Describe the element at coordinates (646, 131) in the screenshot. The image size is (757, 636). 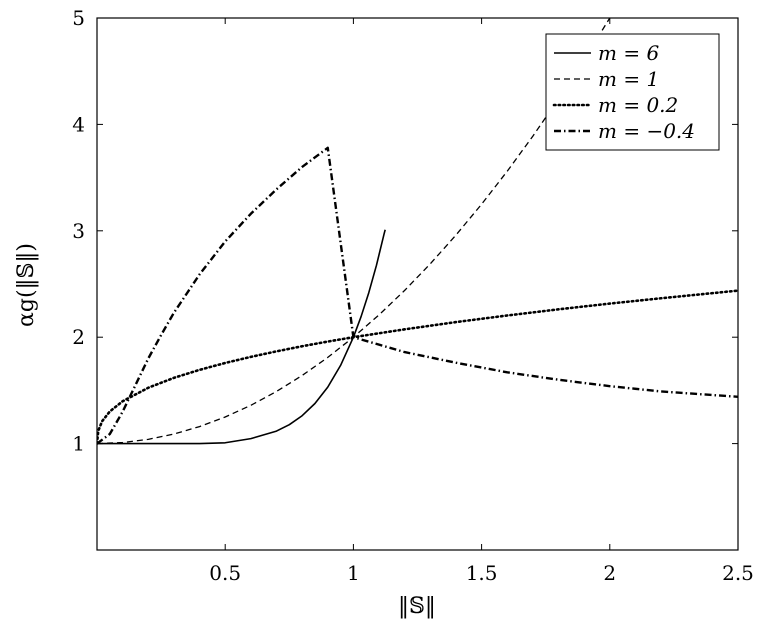
I see `legend-label: m = −0.4` at that location.